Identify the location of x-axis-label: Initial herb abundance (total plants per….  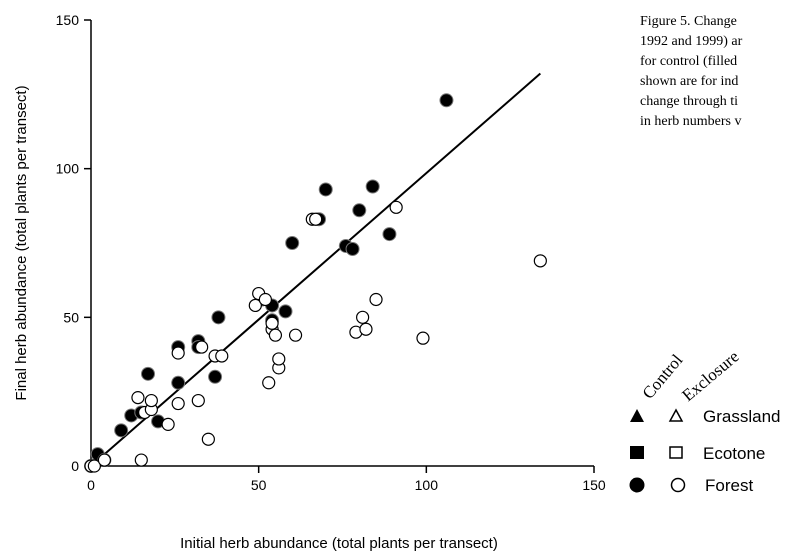
(339, 543).